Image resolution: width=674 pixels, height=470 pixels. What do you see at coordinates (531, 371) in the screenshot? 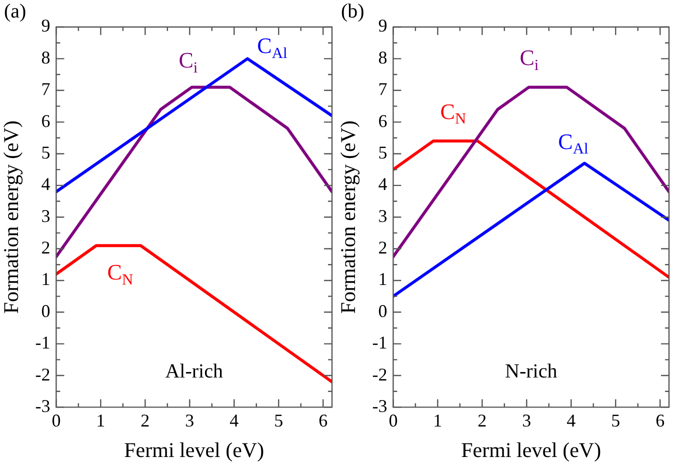
I see `annotation: N-rich` at bounding box center [531, 371].